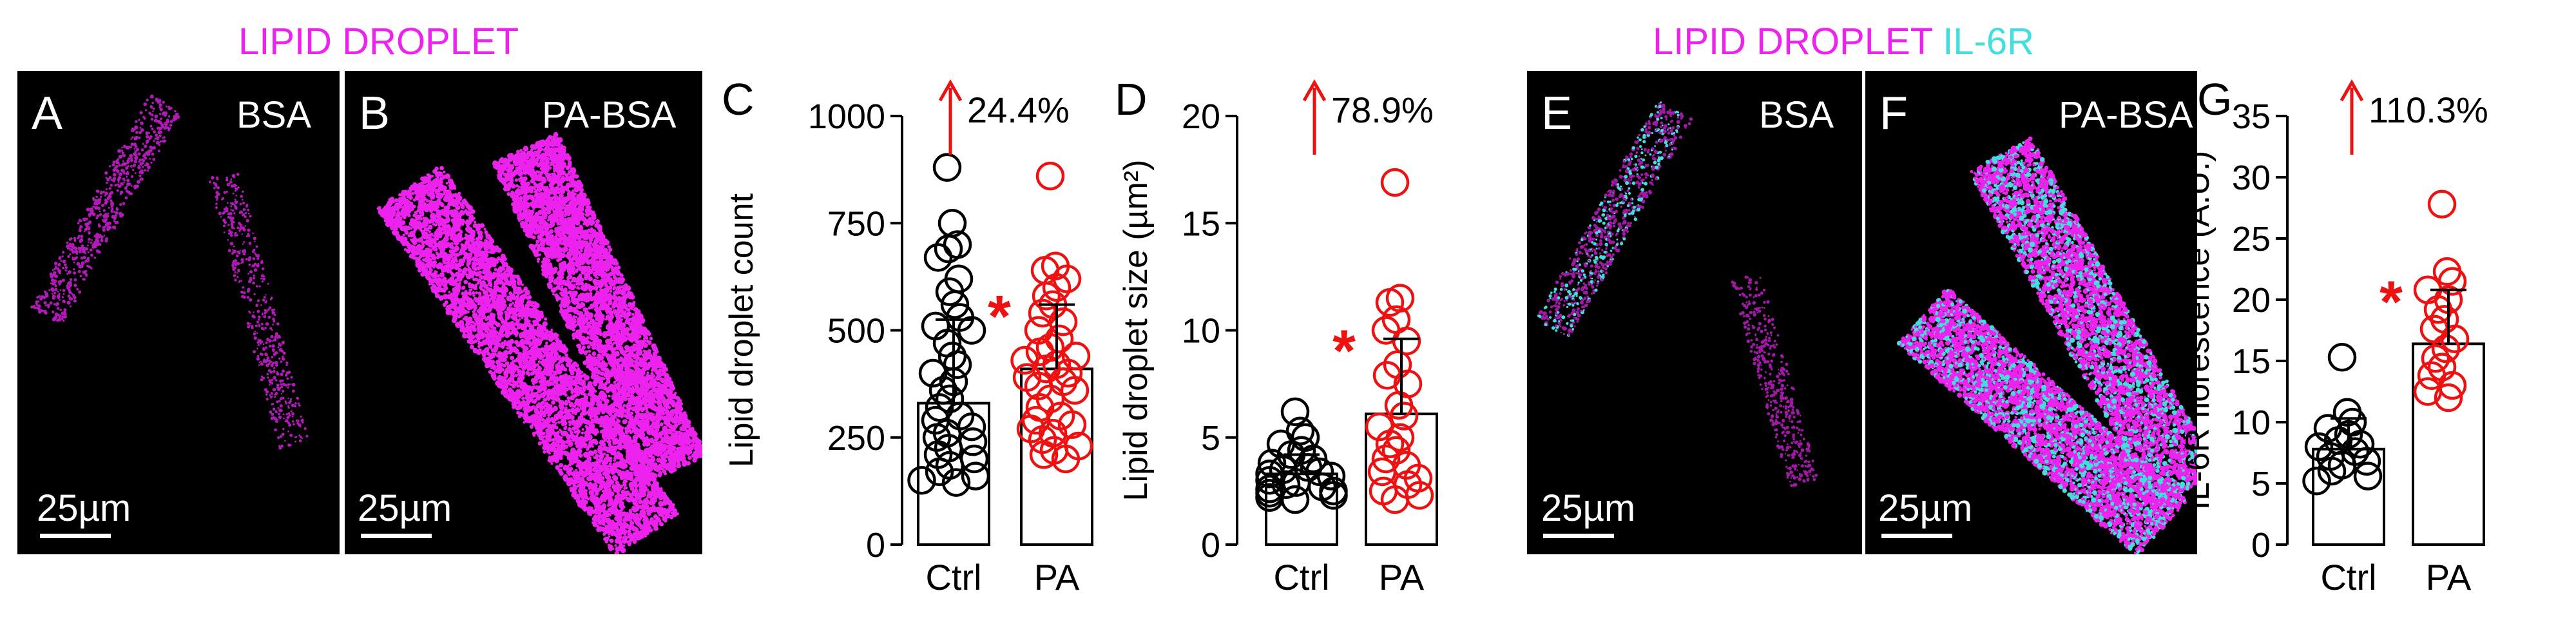 The width and height of the screenshot is (2576, 631). I want to click on lipid-droplet-header-right-lipid: LIPID DROPLET, so click(1793, 42).